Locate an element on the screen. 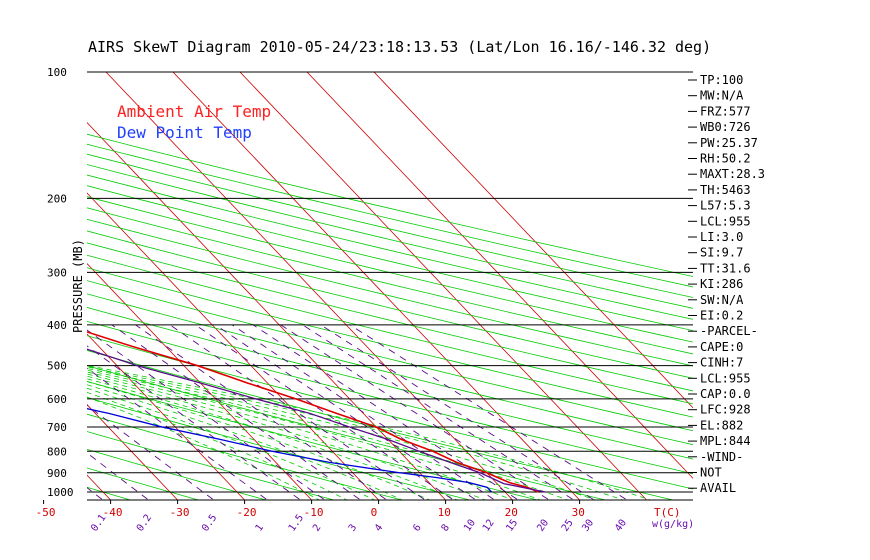  pressure-tick-label: 1000 is located at coordinates (60, 492).